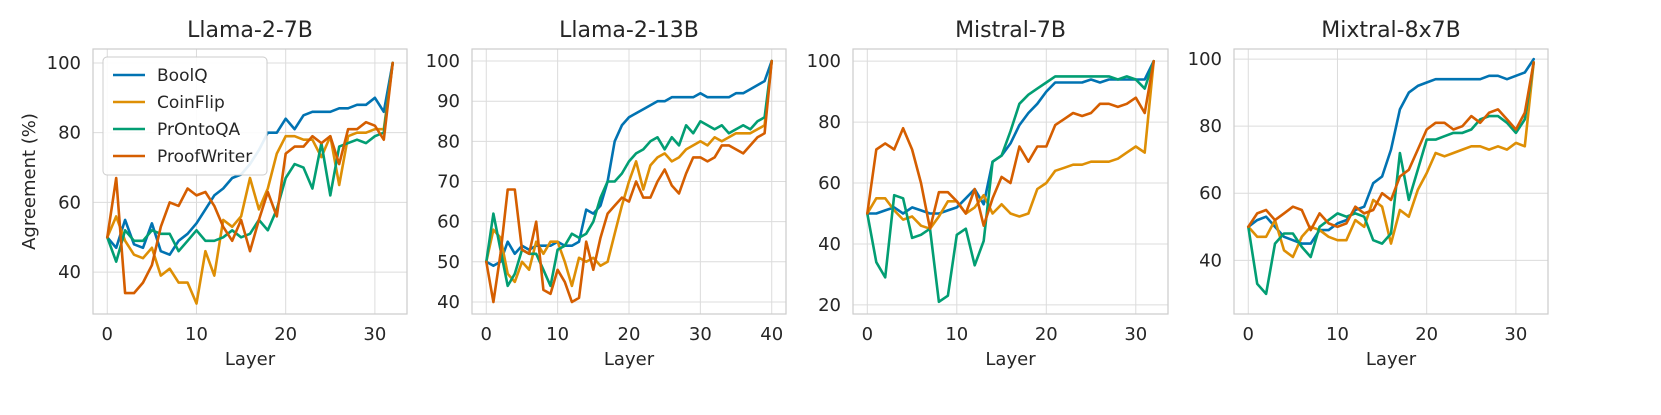  What do you see at coordinates (250, 30) in the screenshot?
I see `panel-title: Llama-2-7B` at bounding box center [250, 30].